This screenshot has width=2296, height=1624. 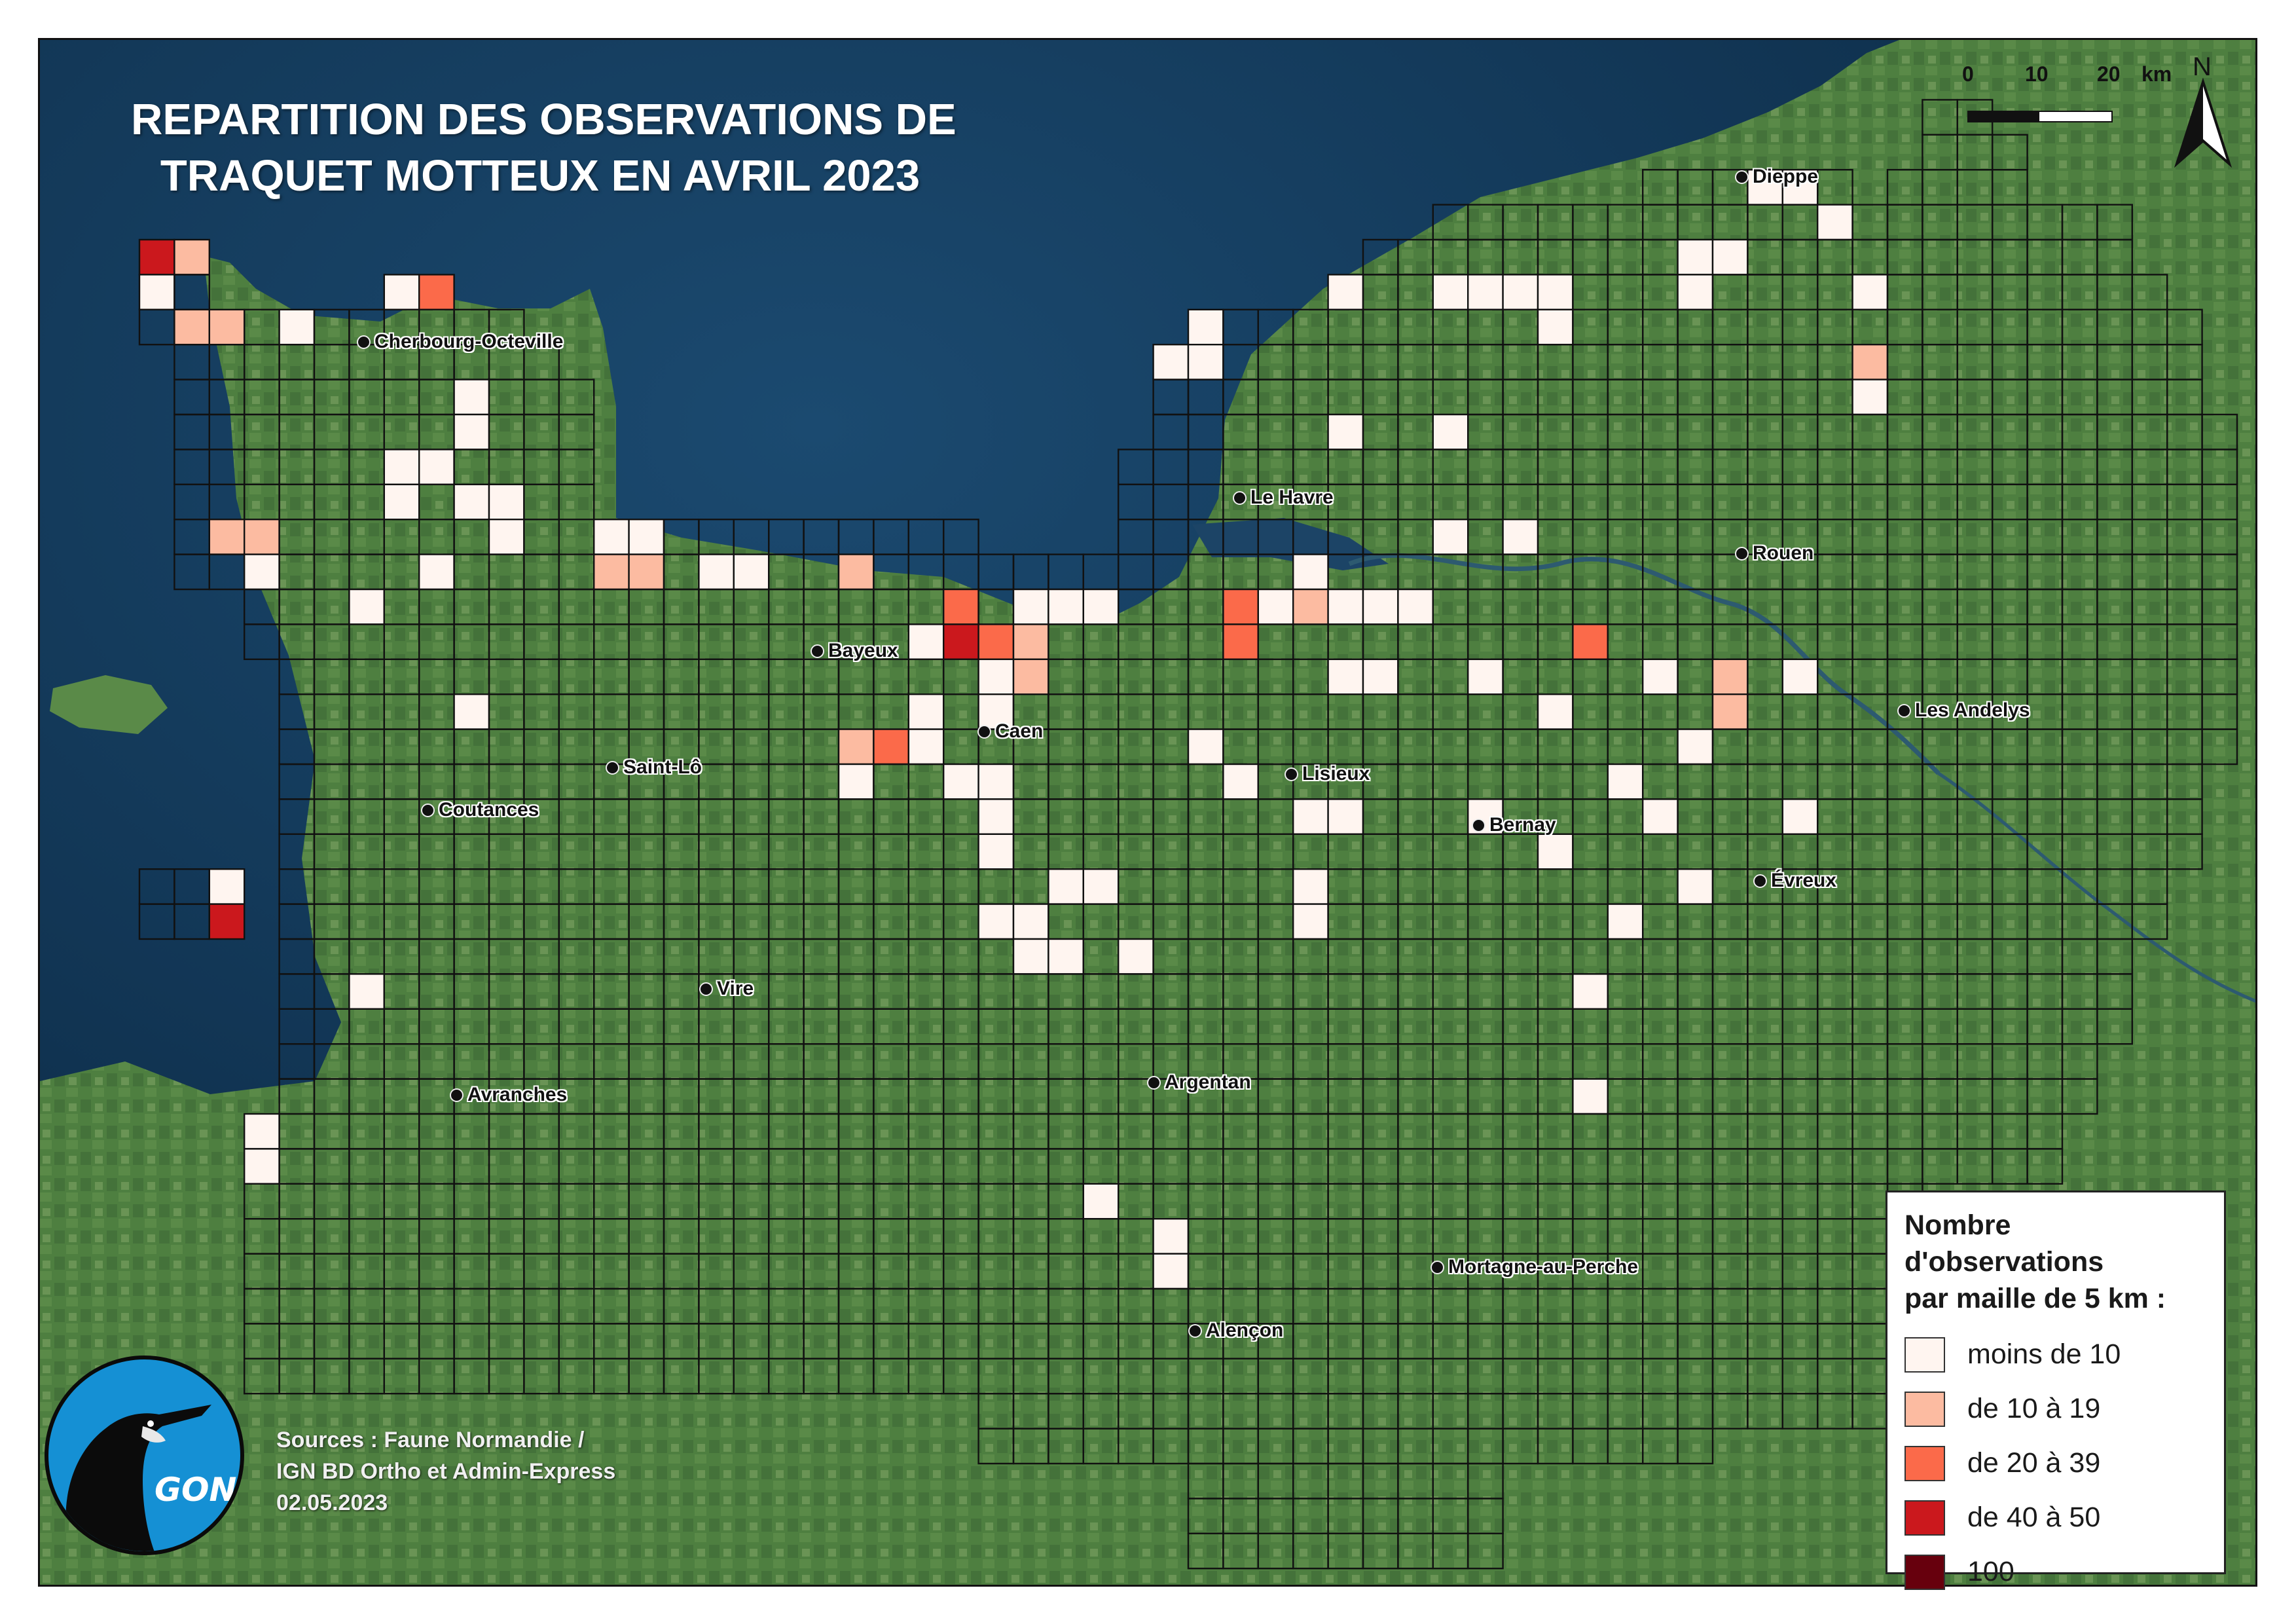 I want to click on city-label: Cherbourg-Octeville, so click(x=469, y=341).